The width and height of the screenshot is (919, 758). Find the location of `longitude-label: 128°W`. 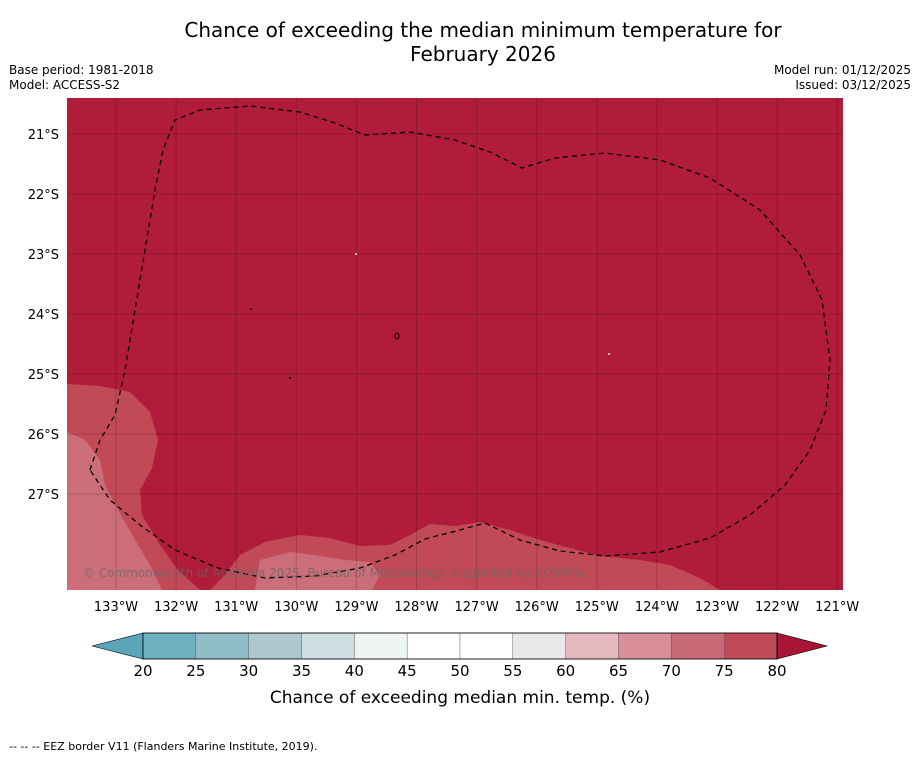

longitude-label: 128°W is located at coordinates (416, 607).